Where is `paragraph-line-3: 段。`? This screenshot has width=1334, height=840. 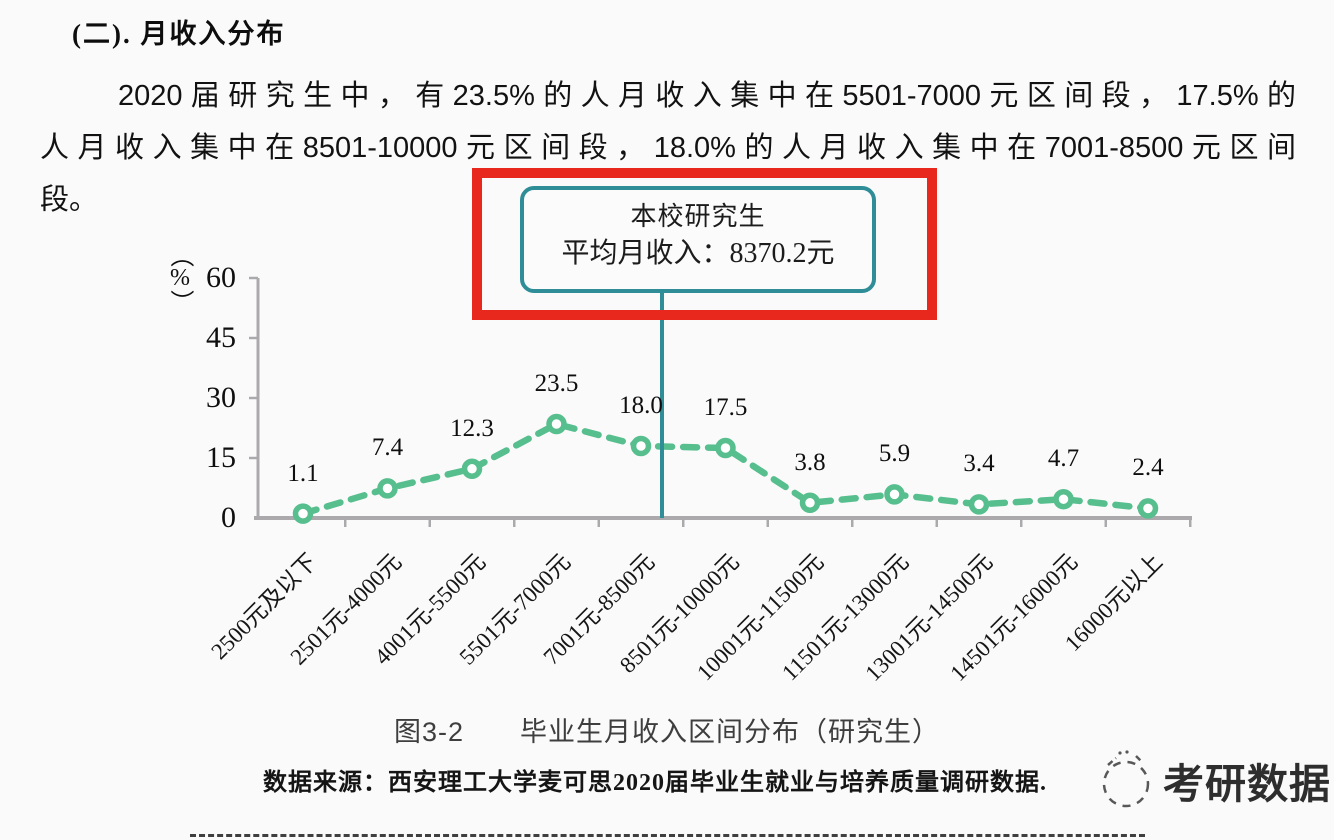
paragraph-line-3: 段。 is located at coordinates (69, 200).